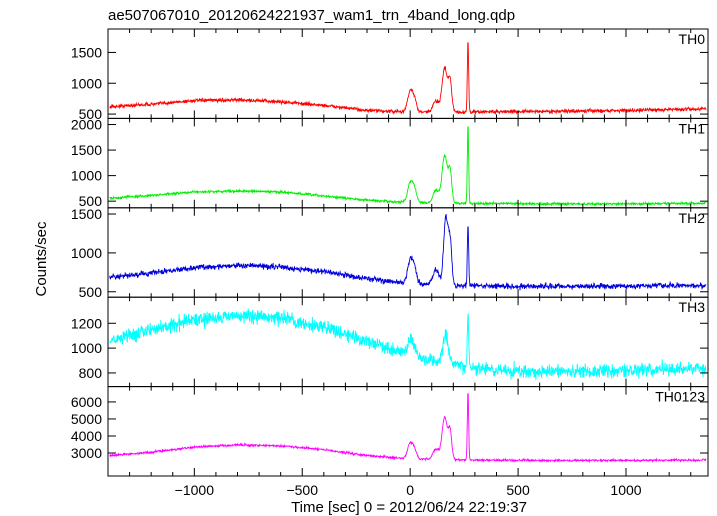 This screenshot has height=516, width=717. What do you see at coordinates (86, 125) in the screenshot?
I see `y-tick-label: 2000` at bounding box center [86, 125].